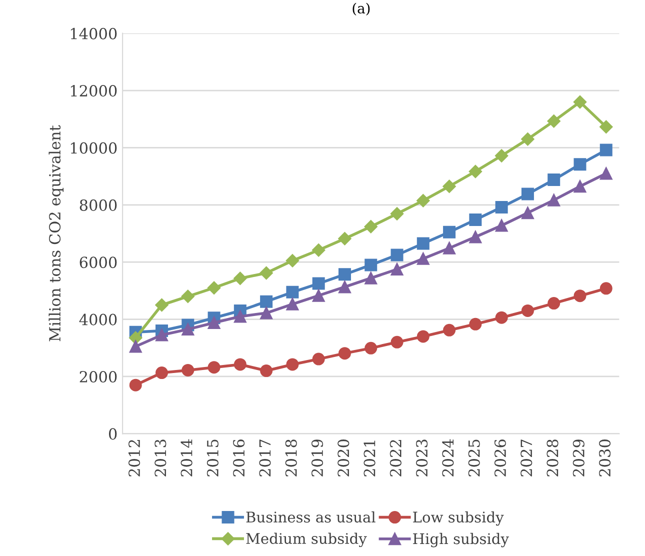 The image size is (645, 556). I want to click on y-tick-label: 4000, so click(98, 320).